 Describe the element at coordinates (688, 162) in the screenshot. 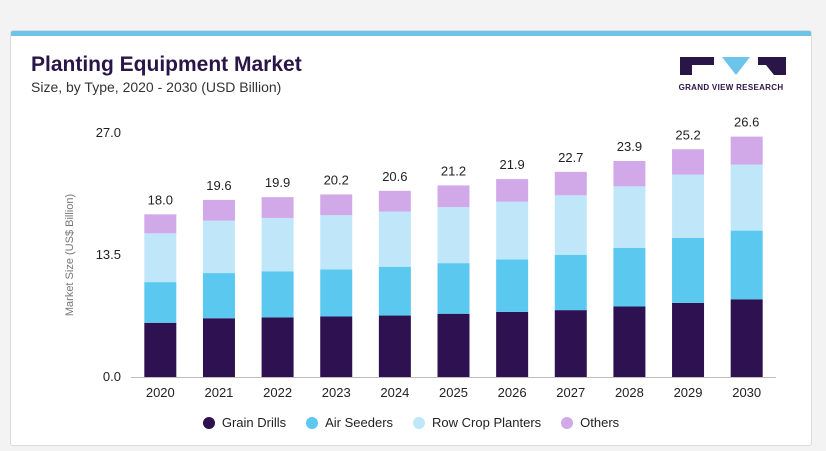

I see `bar-others-2029` at that location.